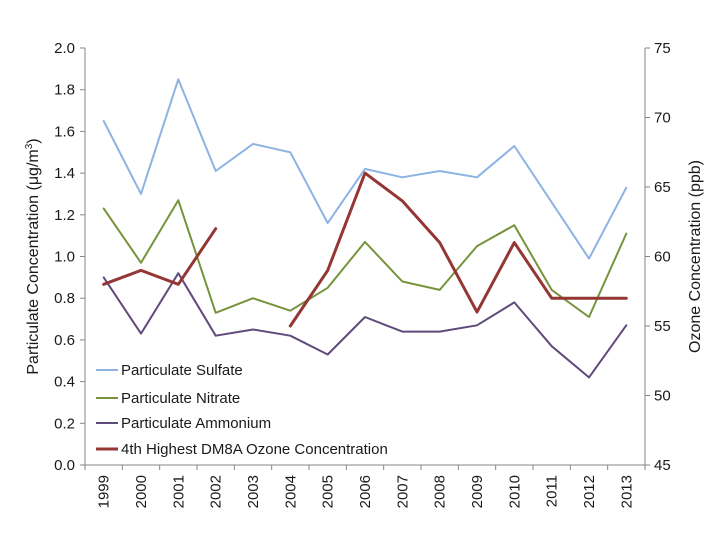  Describe the element at coordinates (695, 256) in the screenshot. I see `right-y-axis-title: Ozone Concentration (ppb)` at that location.